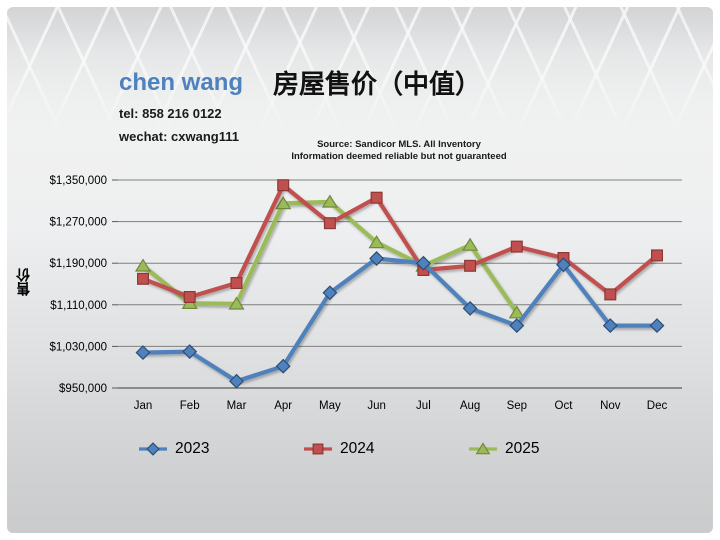 This screenshot has height=540, width=720. What do you see at coordinates (357, 448) in the screenshot?
I see `legend-label-2024: 2024` at bounding box center [357, 448].